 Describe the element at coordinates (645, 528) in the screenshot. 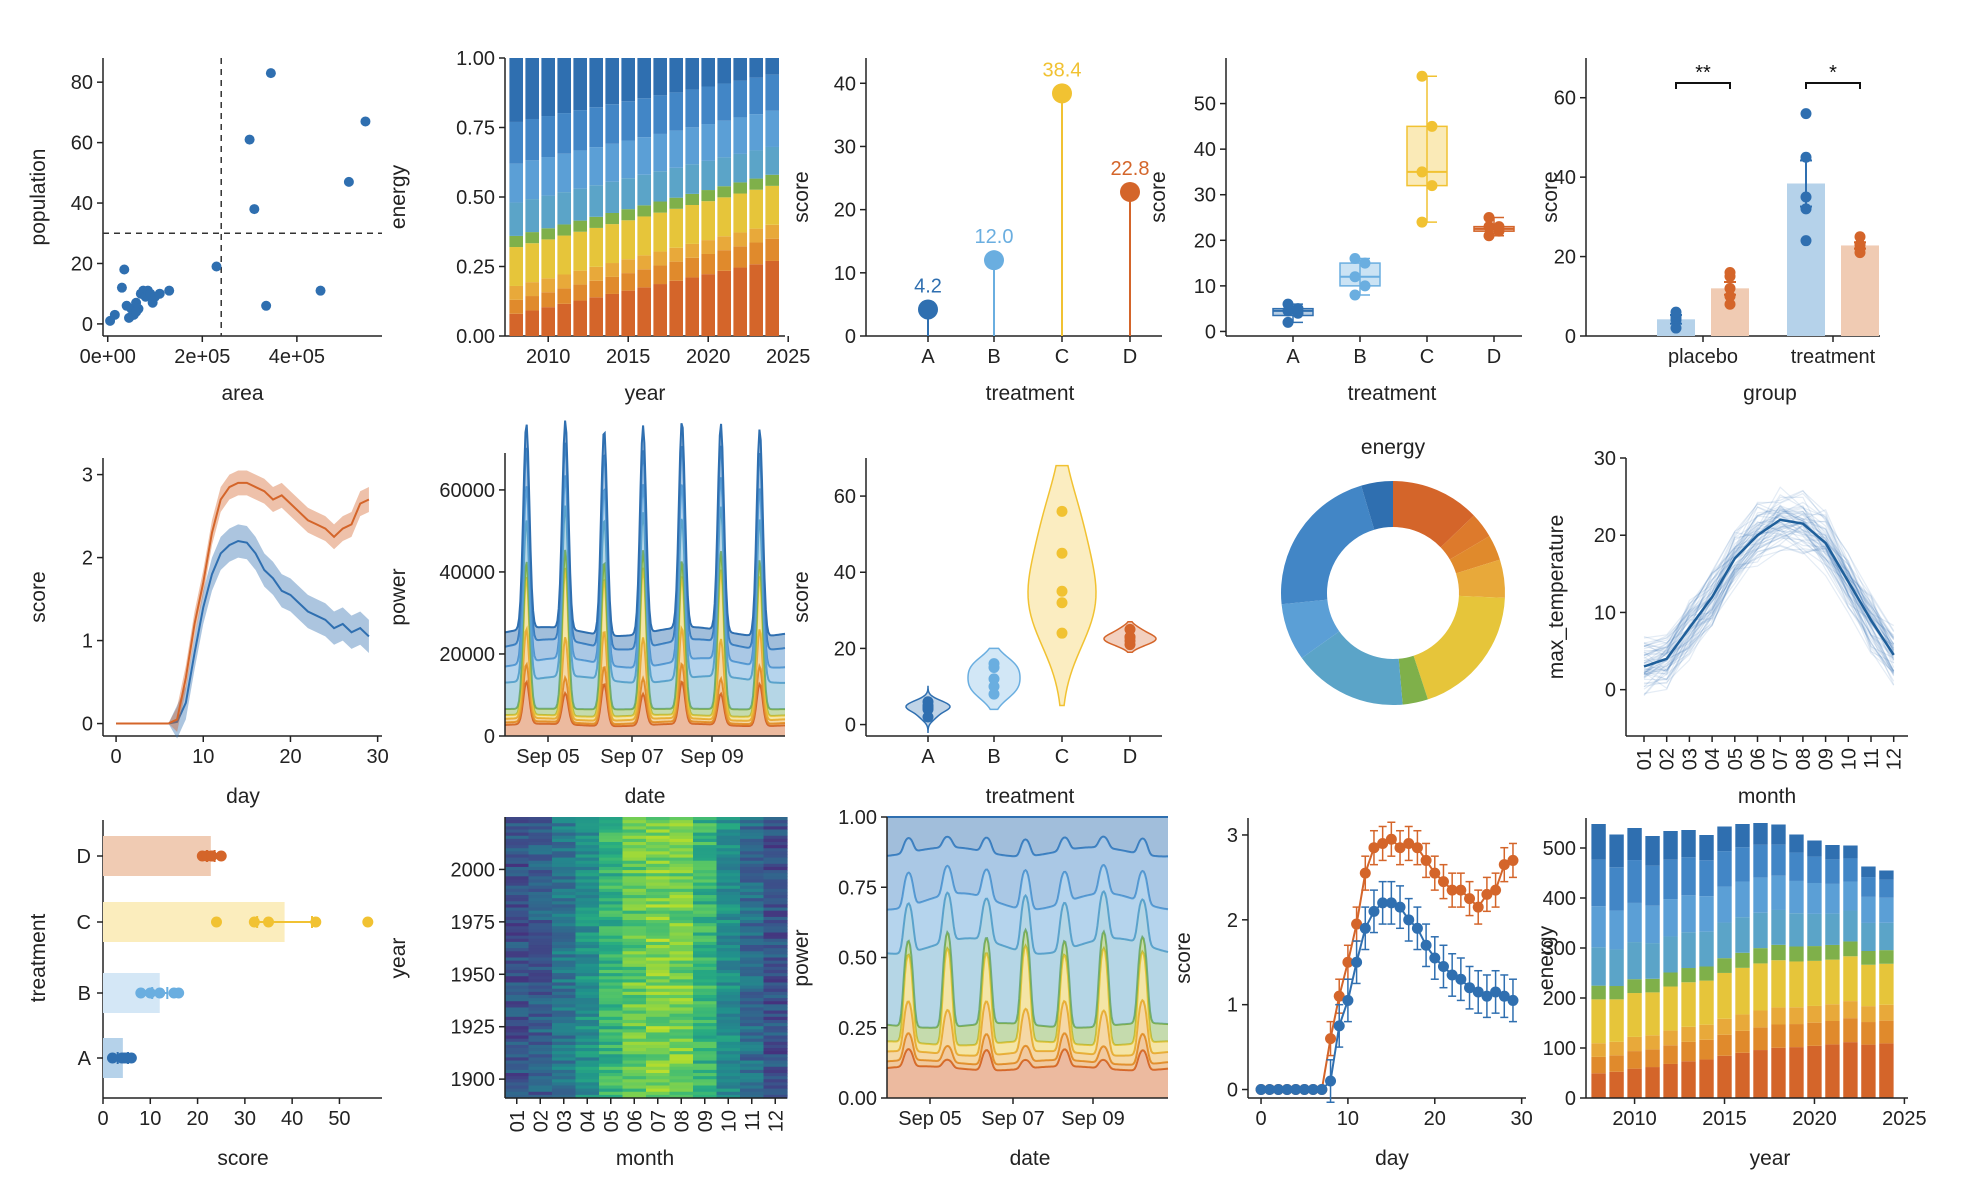

I see `stacked-area-line` at that location.